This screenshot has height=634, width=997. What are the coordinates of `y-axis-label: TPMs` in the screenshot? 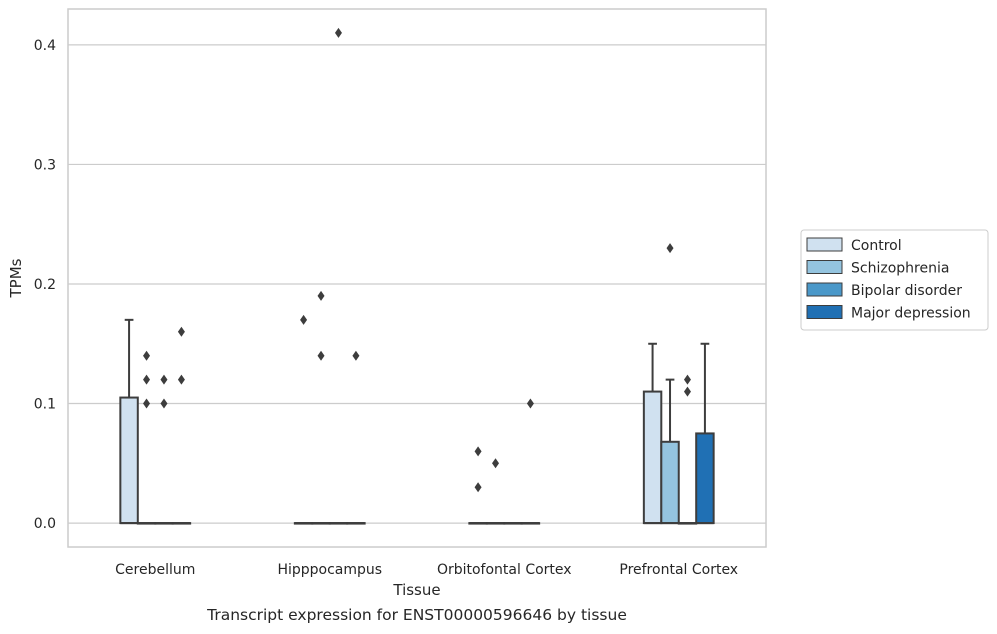 It's located at (16, 278).